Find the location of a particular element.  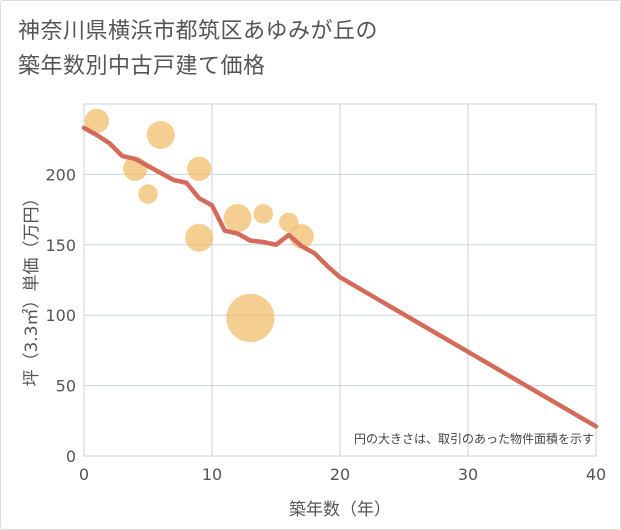

x-tick-label: 30 is located at coordinates (468, 474).